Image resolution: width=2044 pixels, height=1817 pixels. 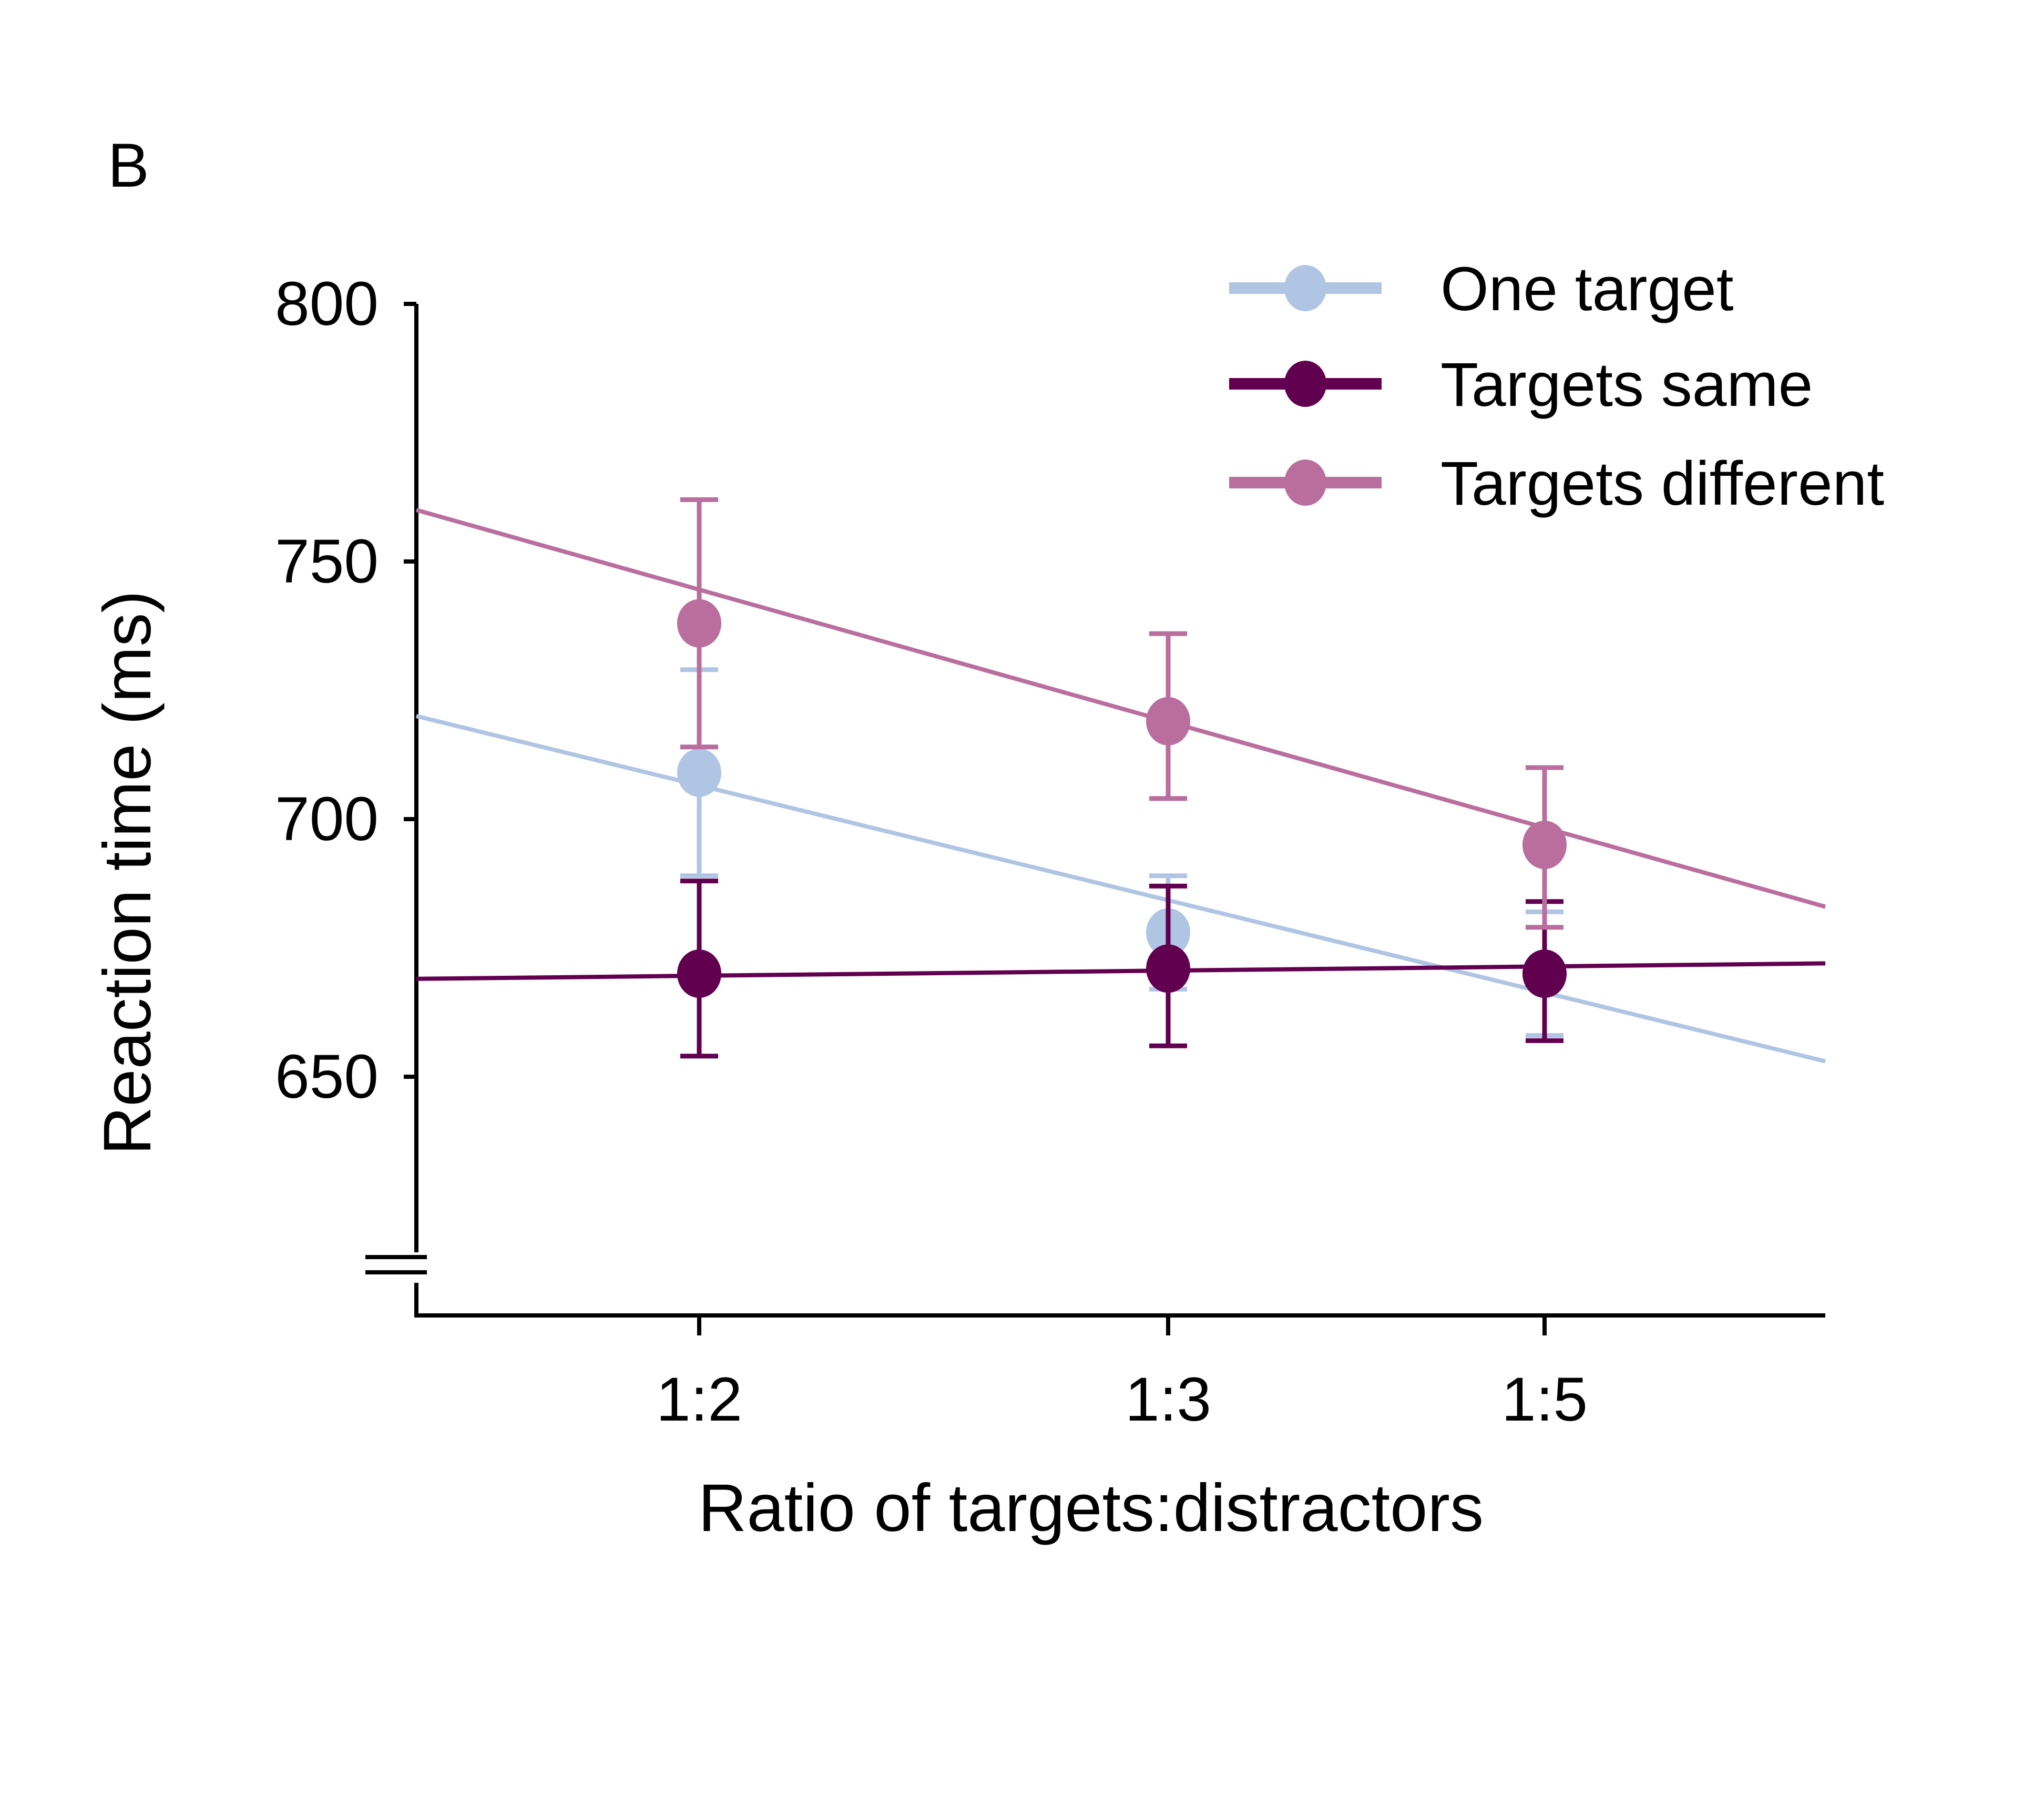 I want to click on x-tick-label: 1:5, so click(x=1544, y=1399).